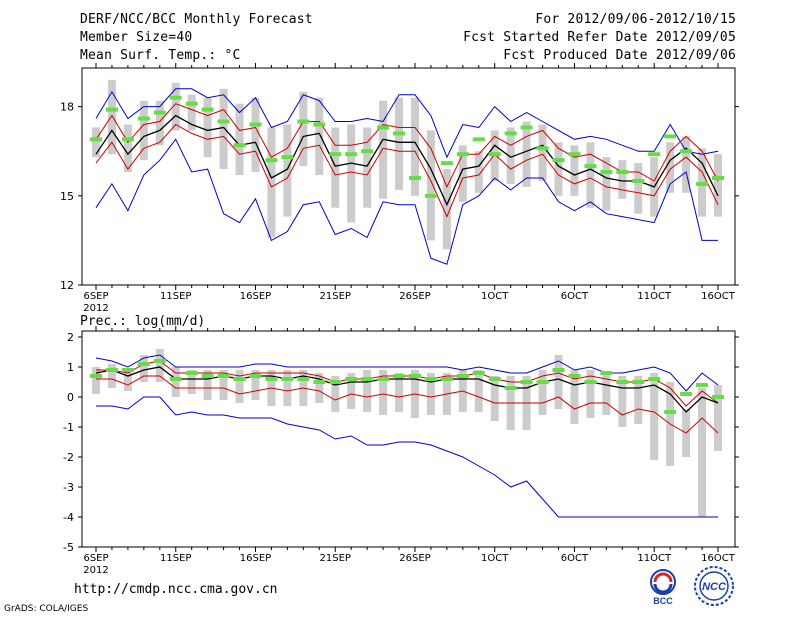  Describe the element at coordinates (407, 373) in the screenshot. I see `series-line-max` at that location.